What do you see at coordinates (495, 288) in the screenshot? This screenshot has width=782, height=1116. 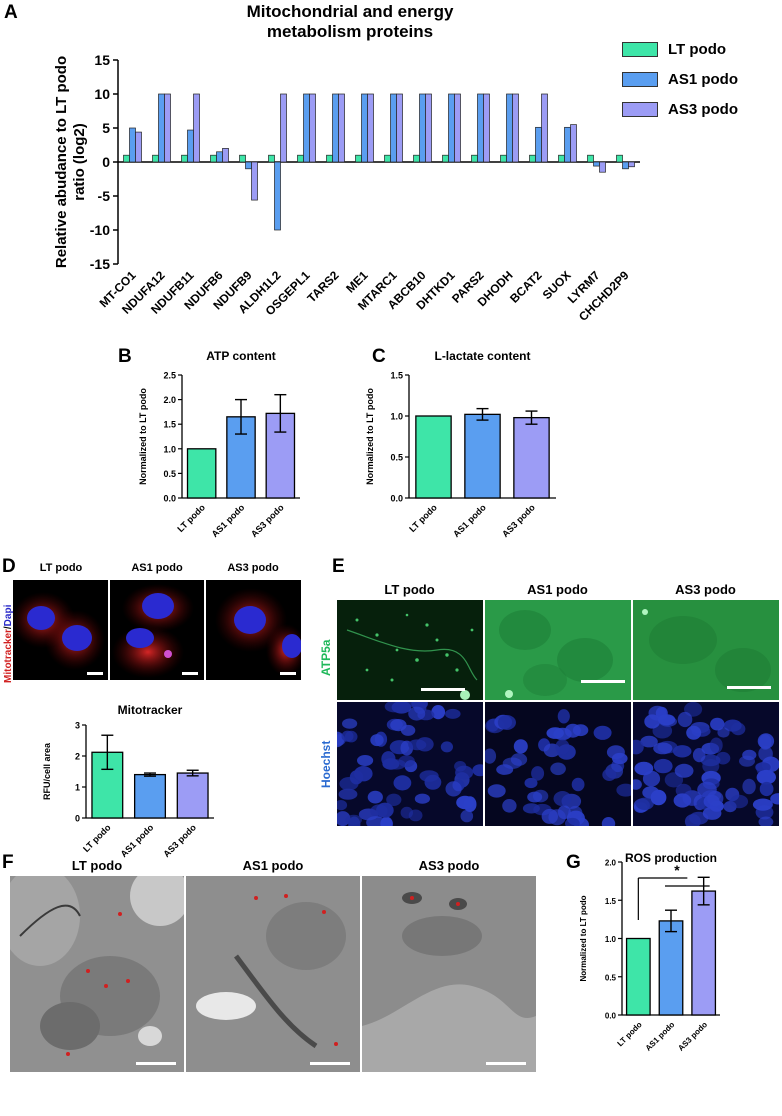 I see `x-tick-label: DHODH` at bounding box center [495, 288].